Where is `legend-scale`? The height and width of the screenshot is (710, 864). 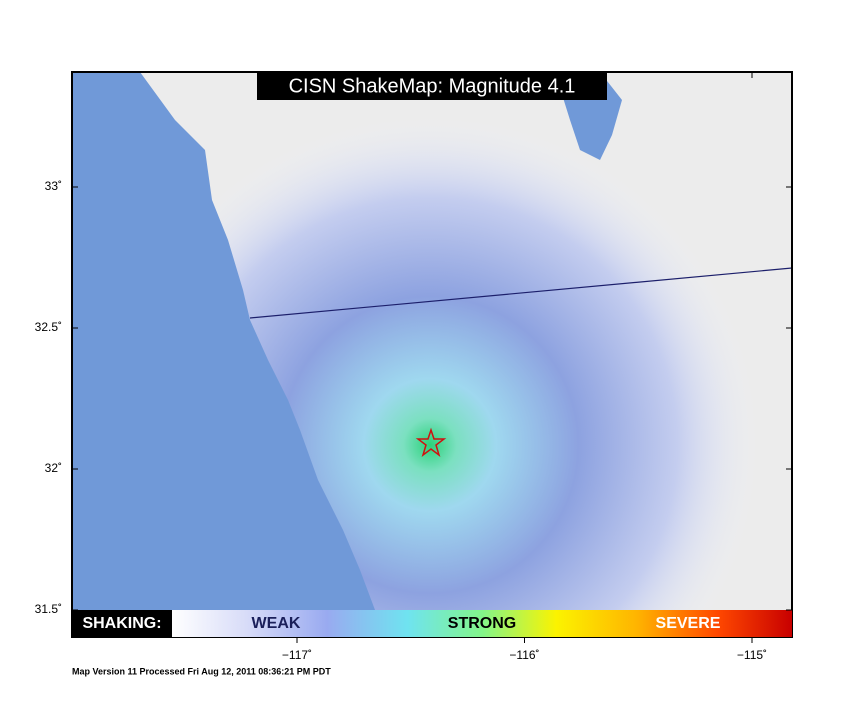 legend-scale is located at coordinates (482, 623).